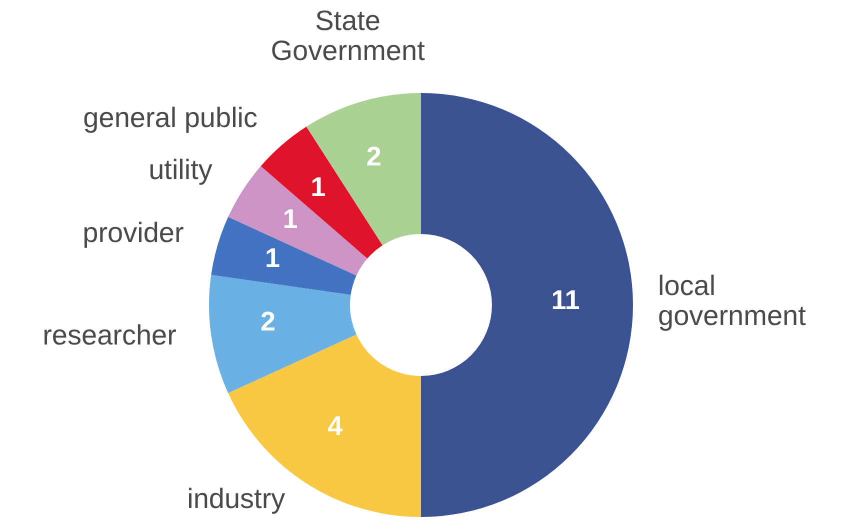 The image size is (847, 523). Describe the element at coordinates (732, 300) in the screenshot. I see `slice-label: local government` at that location.